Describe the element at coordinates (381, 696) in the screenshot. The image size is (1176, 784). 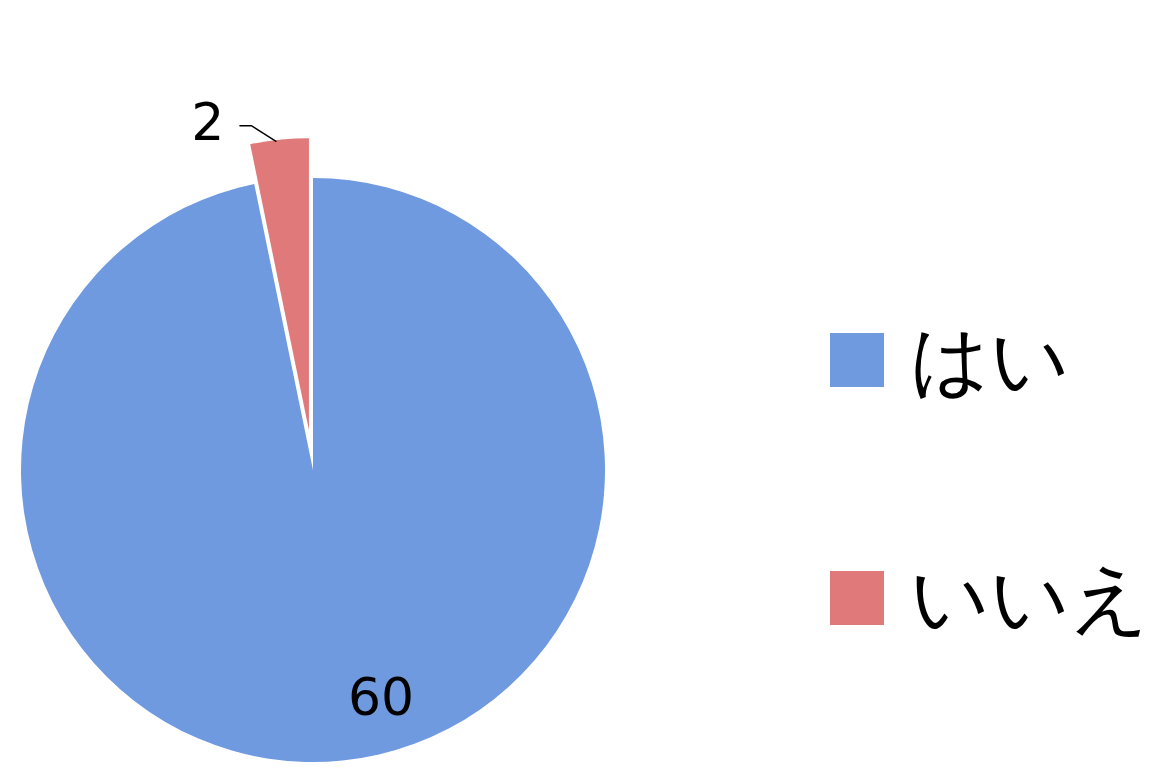
I see `data-label: 60` at that location.